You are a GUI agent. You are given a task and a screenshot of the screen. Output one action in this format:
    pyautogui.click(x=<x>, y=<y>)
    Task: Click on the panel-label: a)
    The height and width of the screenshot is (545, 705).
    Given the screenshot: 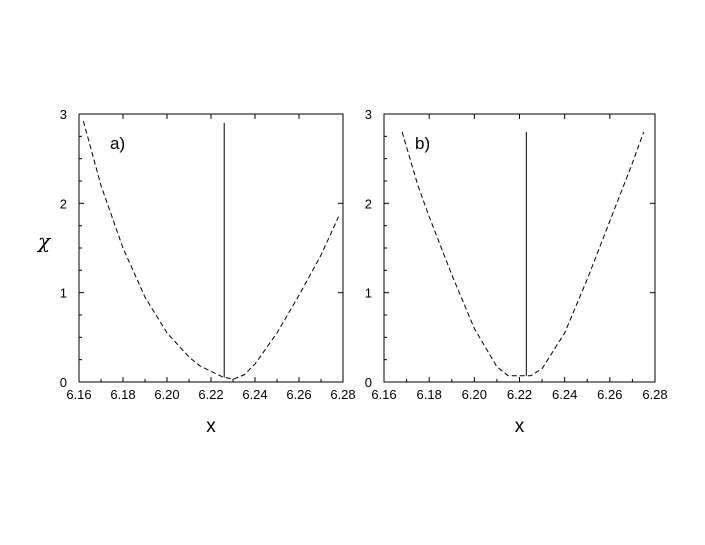 What is the action you would take?
    pyautogui.click(x=117, y=143)
    